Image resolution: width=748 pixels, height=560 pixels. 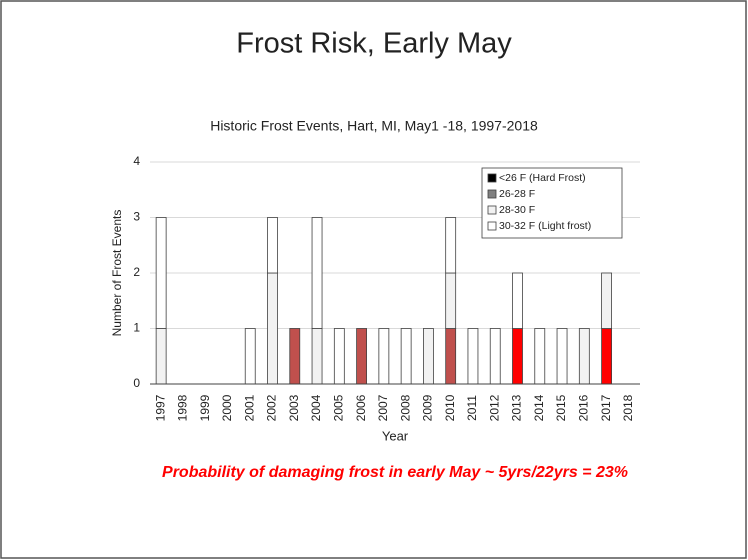 What do you see at coordinates (249, 407) in the screenshot?
I see `x-tick-label: 2001` at bounding box center [249, 407].